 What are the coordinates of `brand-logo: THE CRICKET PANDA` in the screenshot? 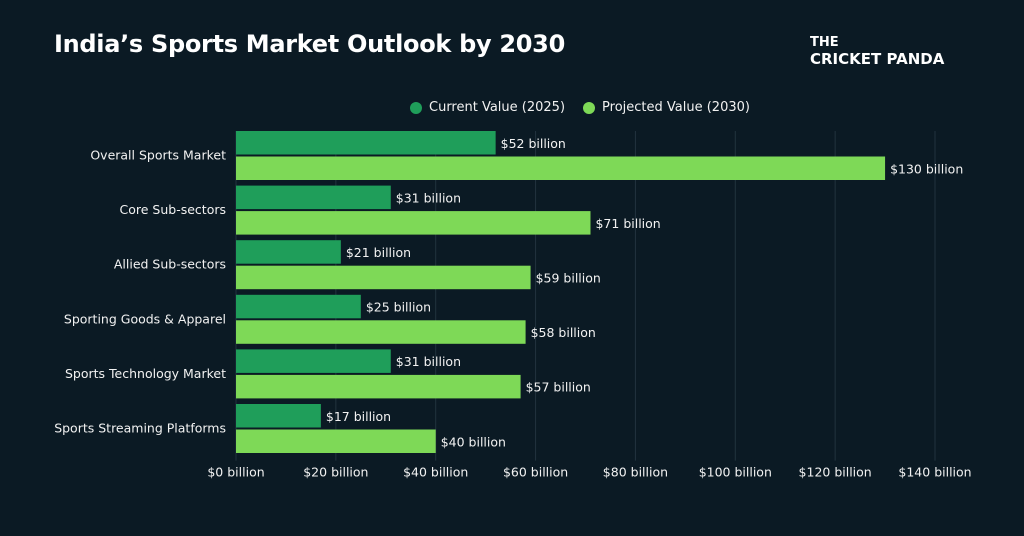 It's located at (877, 51).